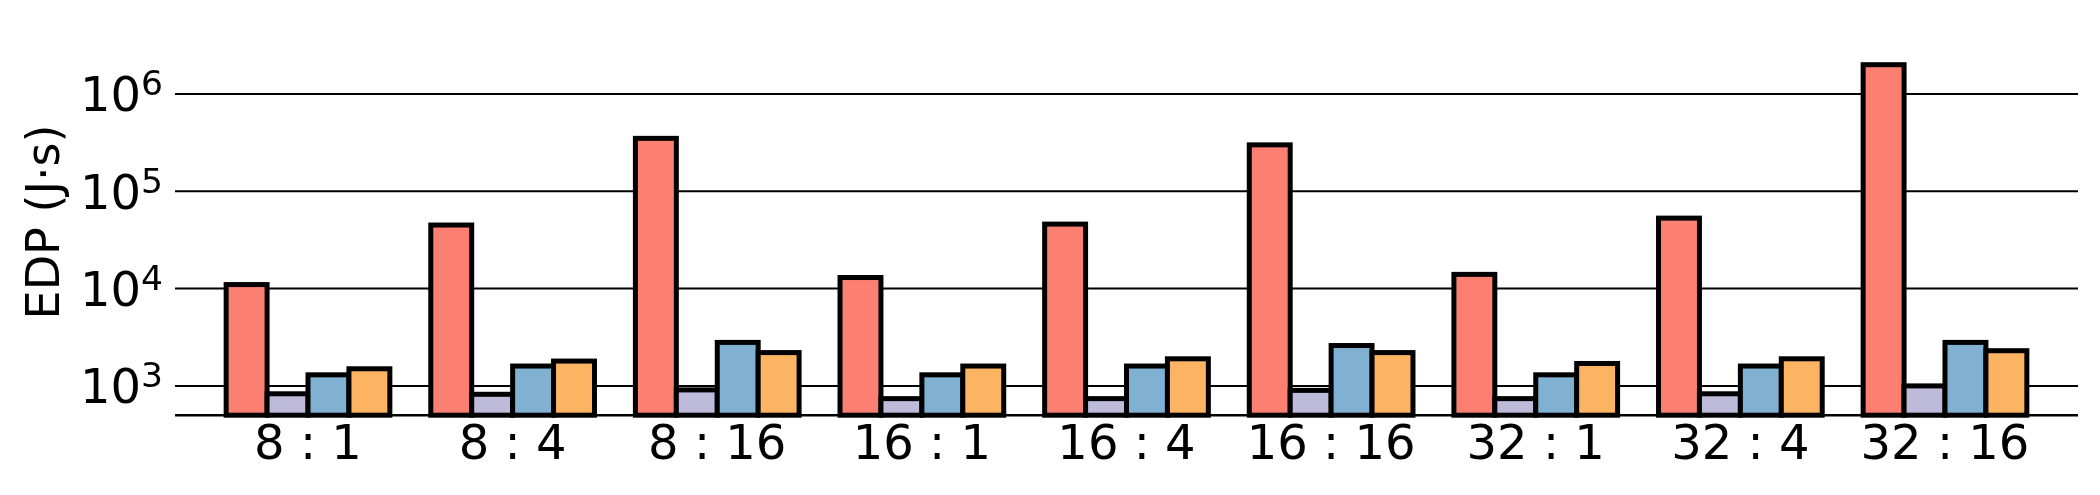  What do you see at coordinates (121, 287) in the screenshot?
I see `y-tick-label: 10$^{4}$` at bounding box center [121, 287].